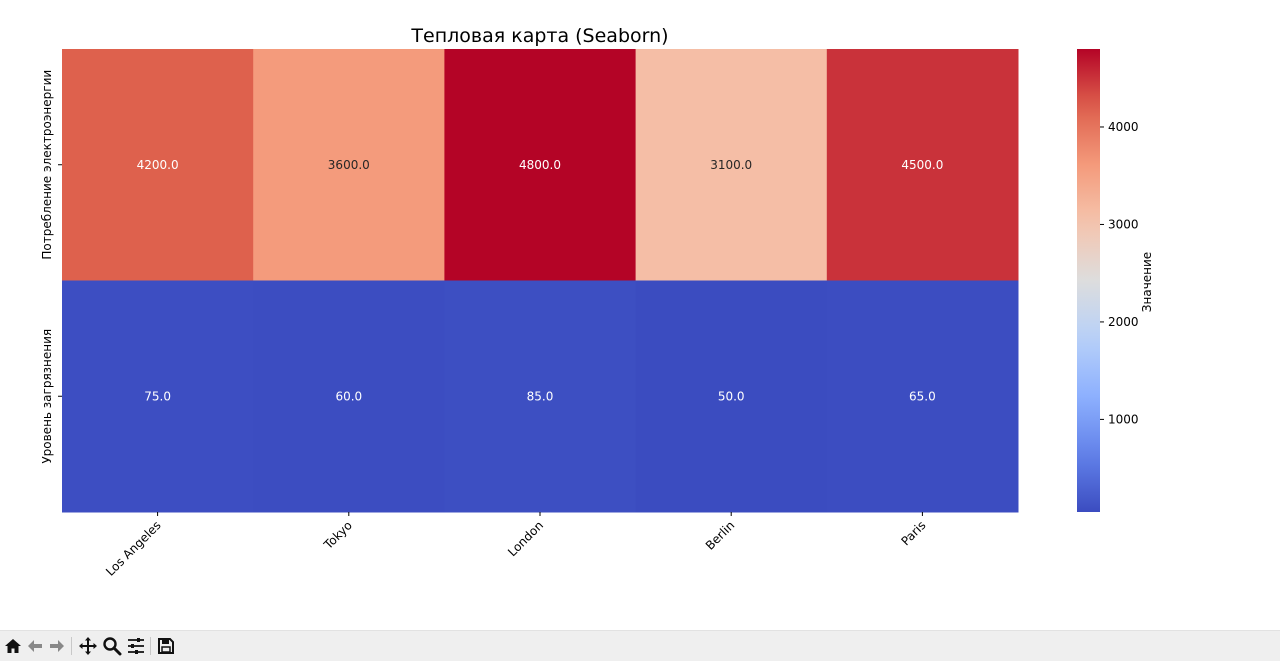  Describe the element at coordinates (1123, 322) in the screenshot. I see `colorbar-tick-label: 2000` at that location.